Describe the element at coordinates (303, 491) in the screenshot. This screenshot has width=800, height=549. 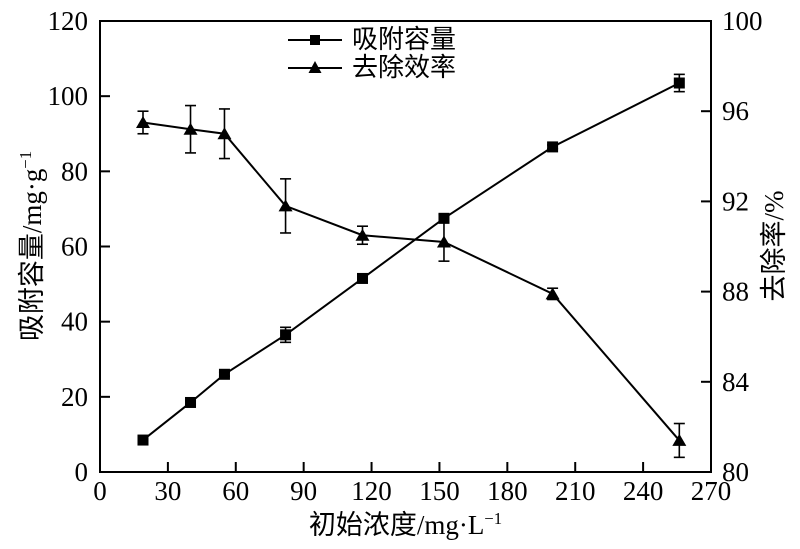
I see `x-tick-label: 90` at that location.